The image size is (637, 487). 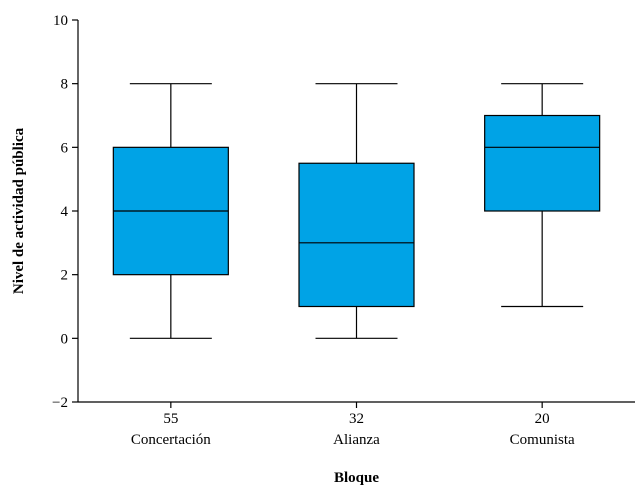 I want to click on x-axis-title: Bloque, so click(x=356, y=478).